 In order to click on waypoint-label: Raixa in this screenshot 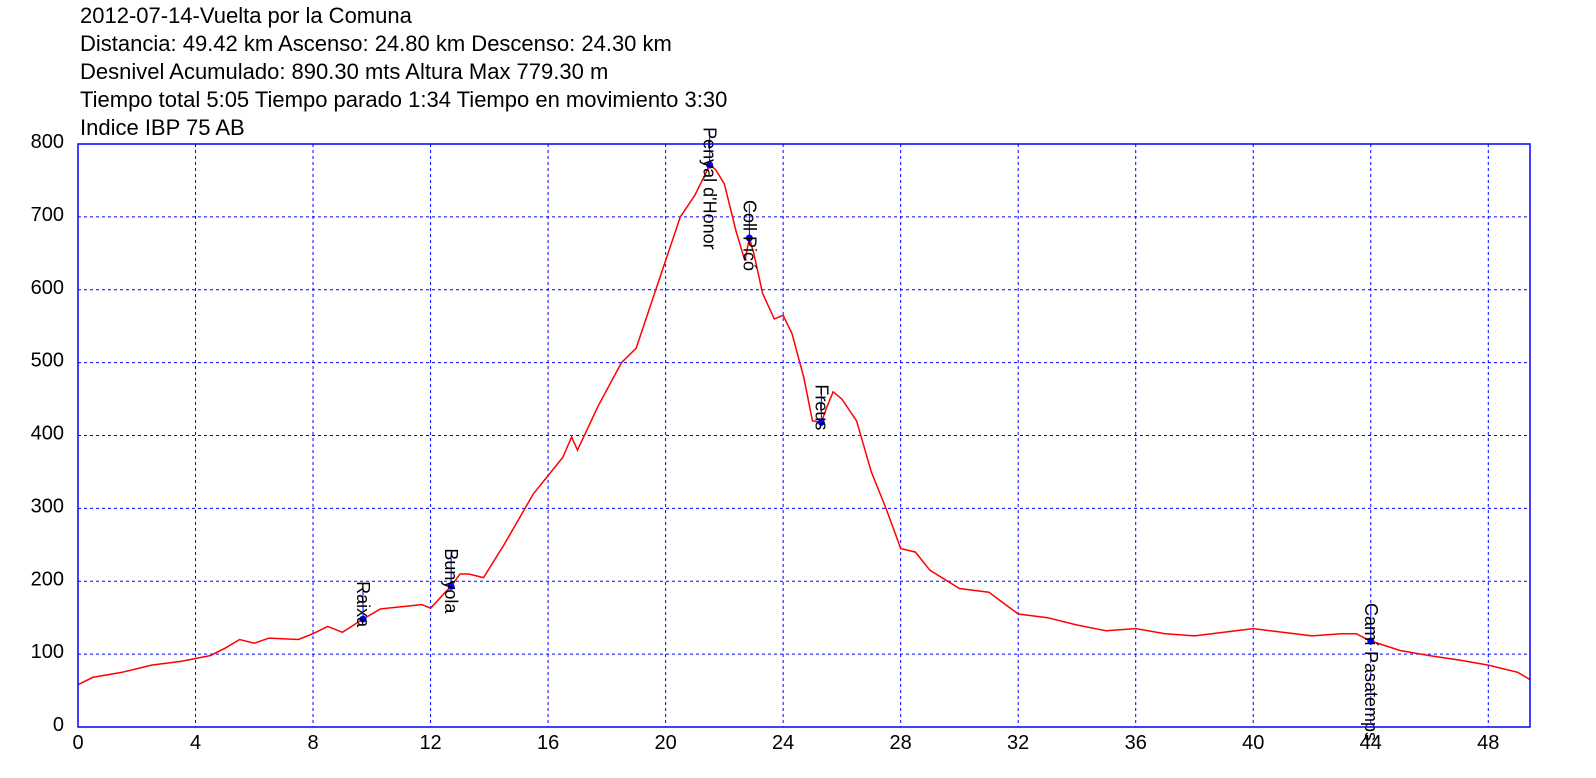, I will do `click(363, 604)`.